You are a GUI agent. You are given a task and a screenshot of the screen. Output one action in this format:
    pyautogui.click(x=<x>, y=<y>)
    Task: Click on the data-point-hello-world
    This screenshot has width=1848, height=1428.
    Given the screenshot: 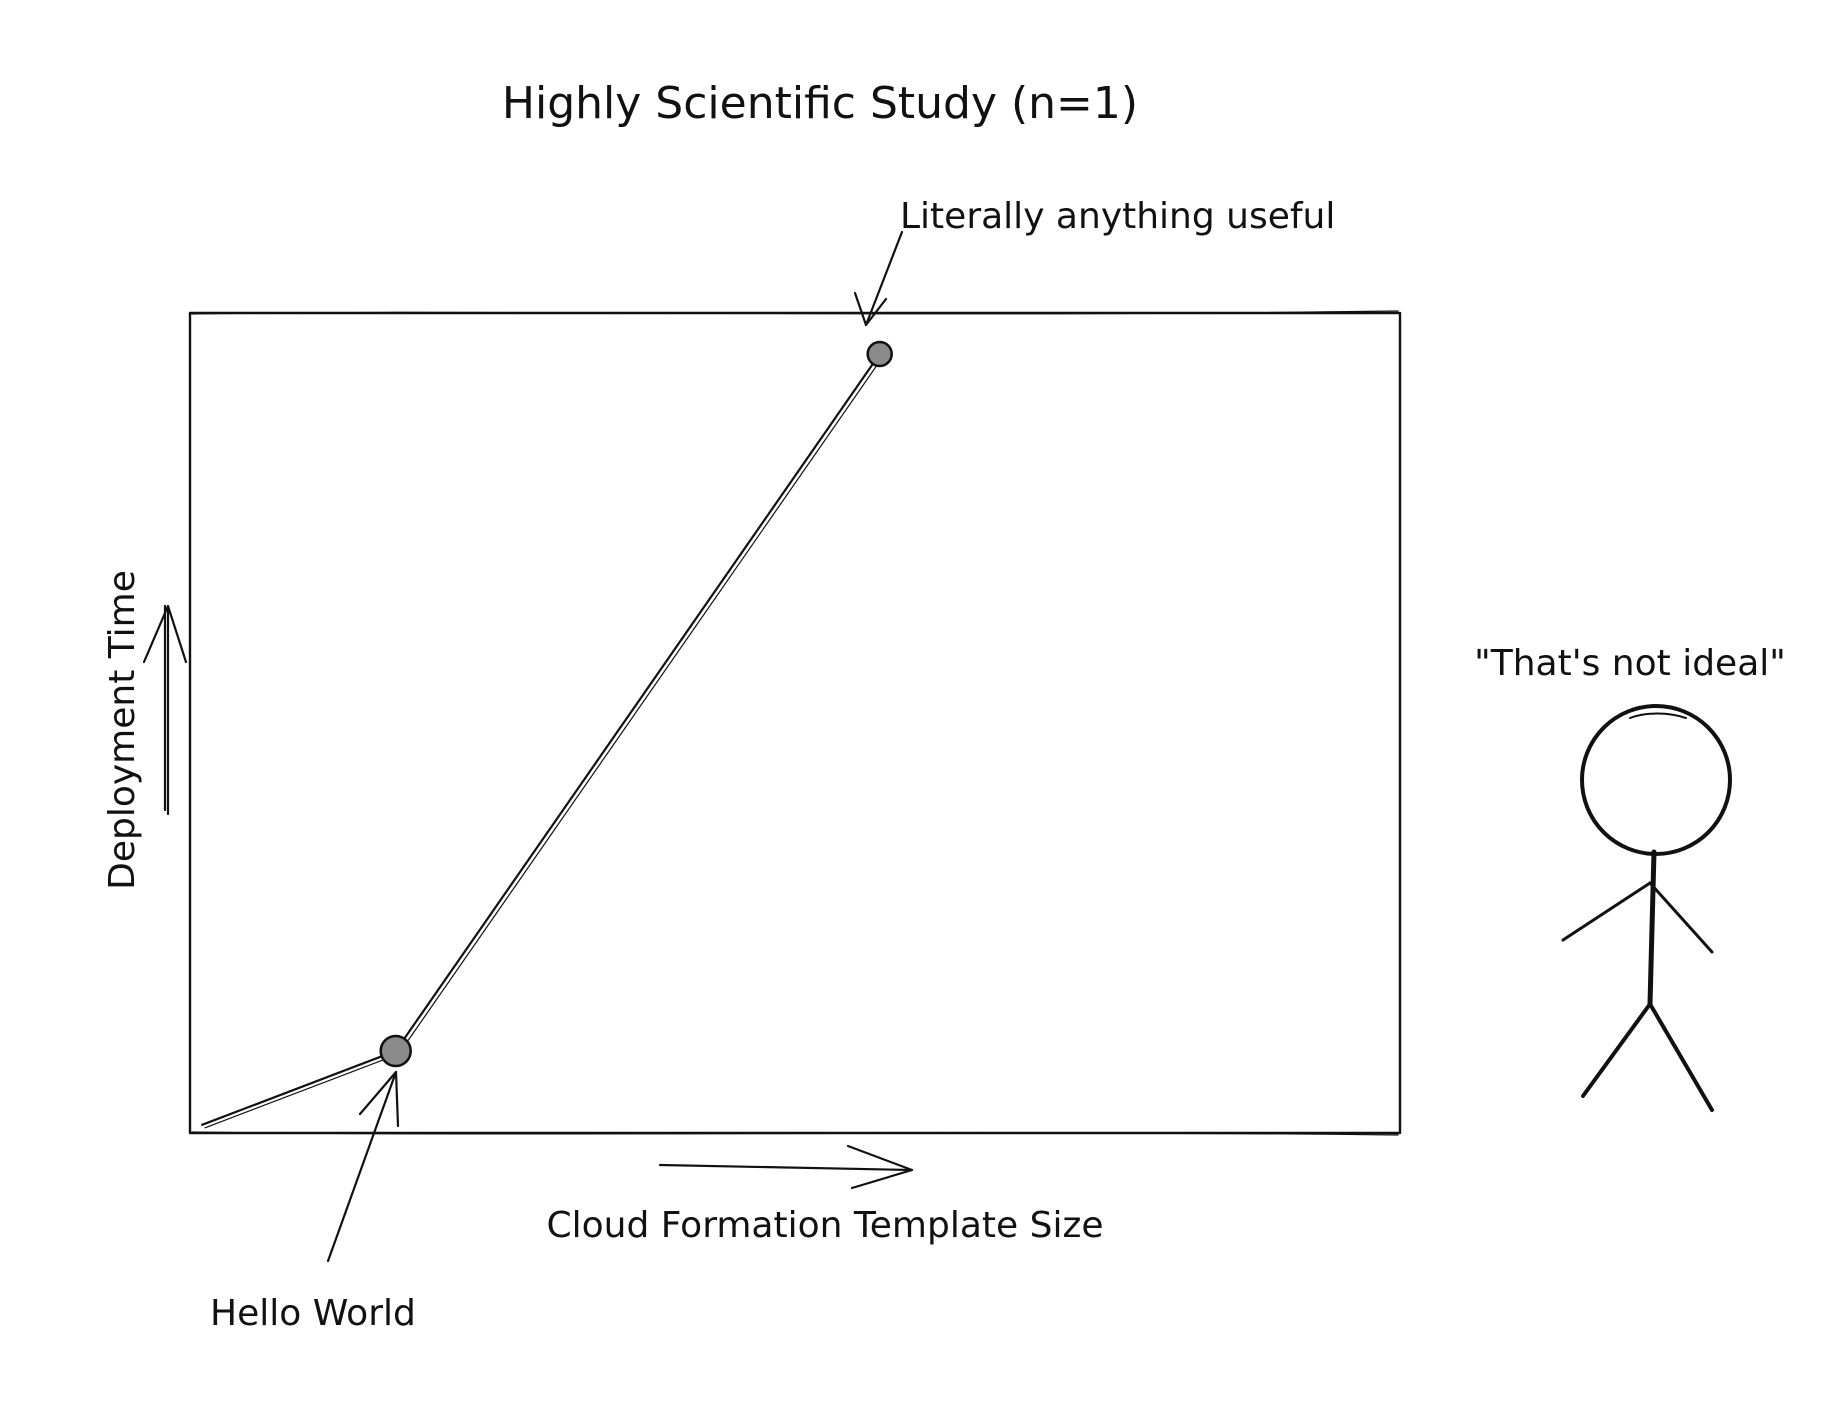 What is the action you would take?
    pyautogui.click(x=395, y=1051)
    